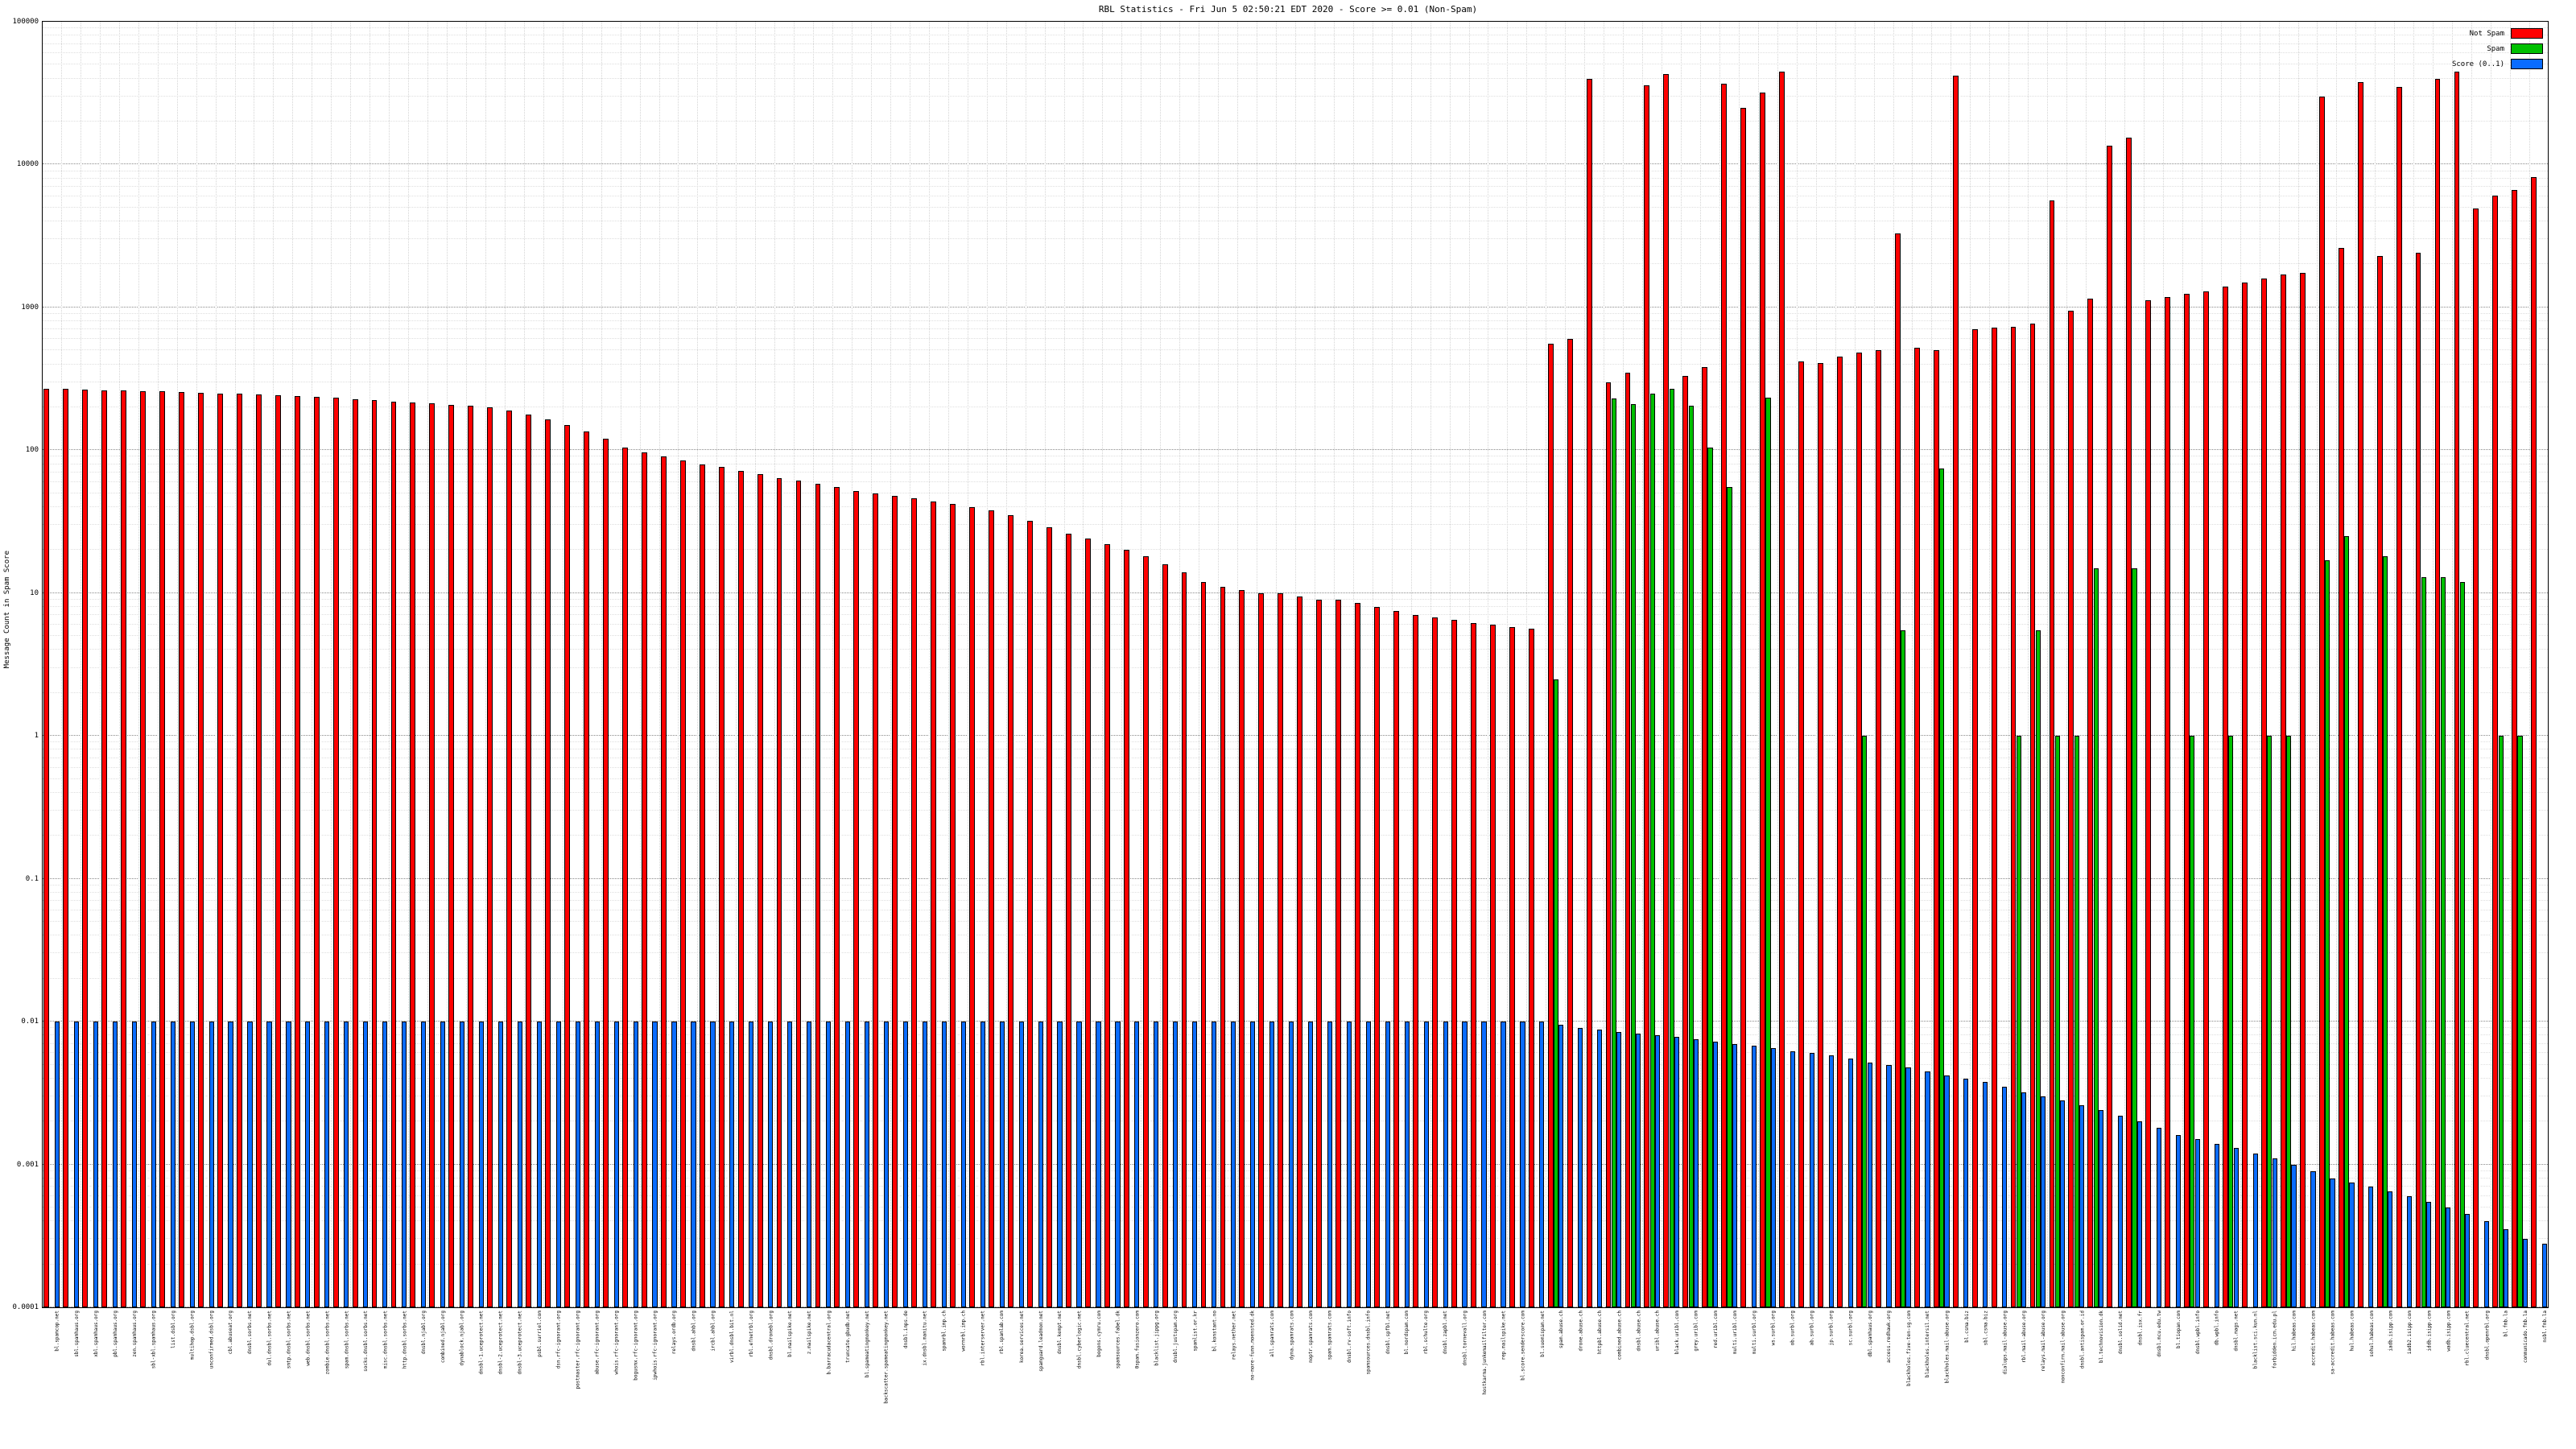  Describe the element at coordinates (2525, 1337) in the screenshot. I see `x-tick-label: communicado.fmb.la` at that location.